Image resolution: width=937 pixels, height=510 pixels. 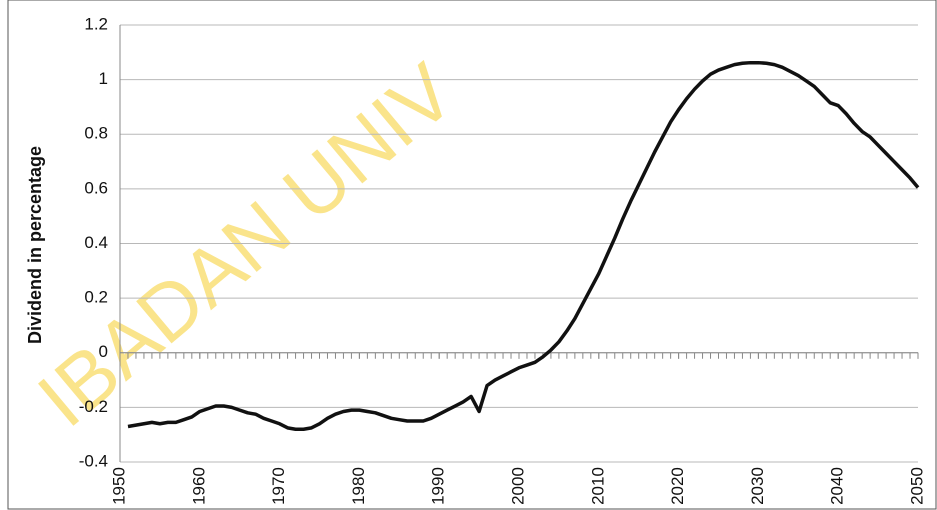 I want to click on x-tick-label: 2010, so click(x=597, y=486).